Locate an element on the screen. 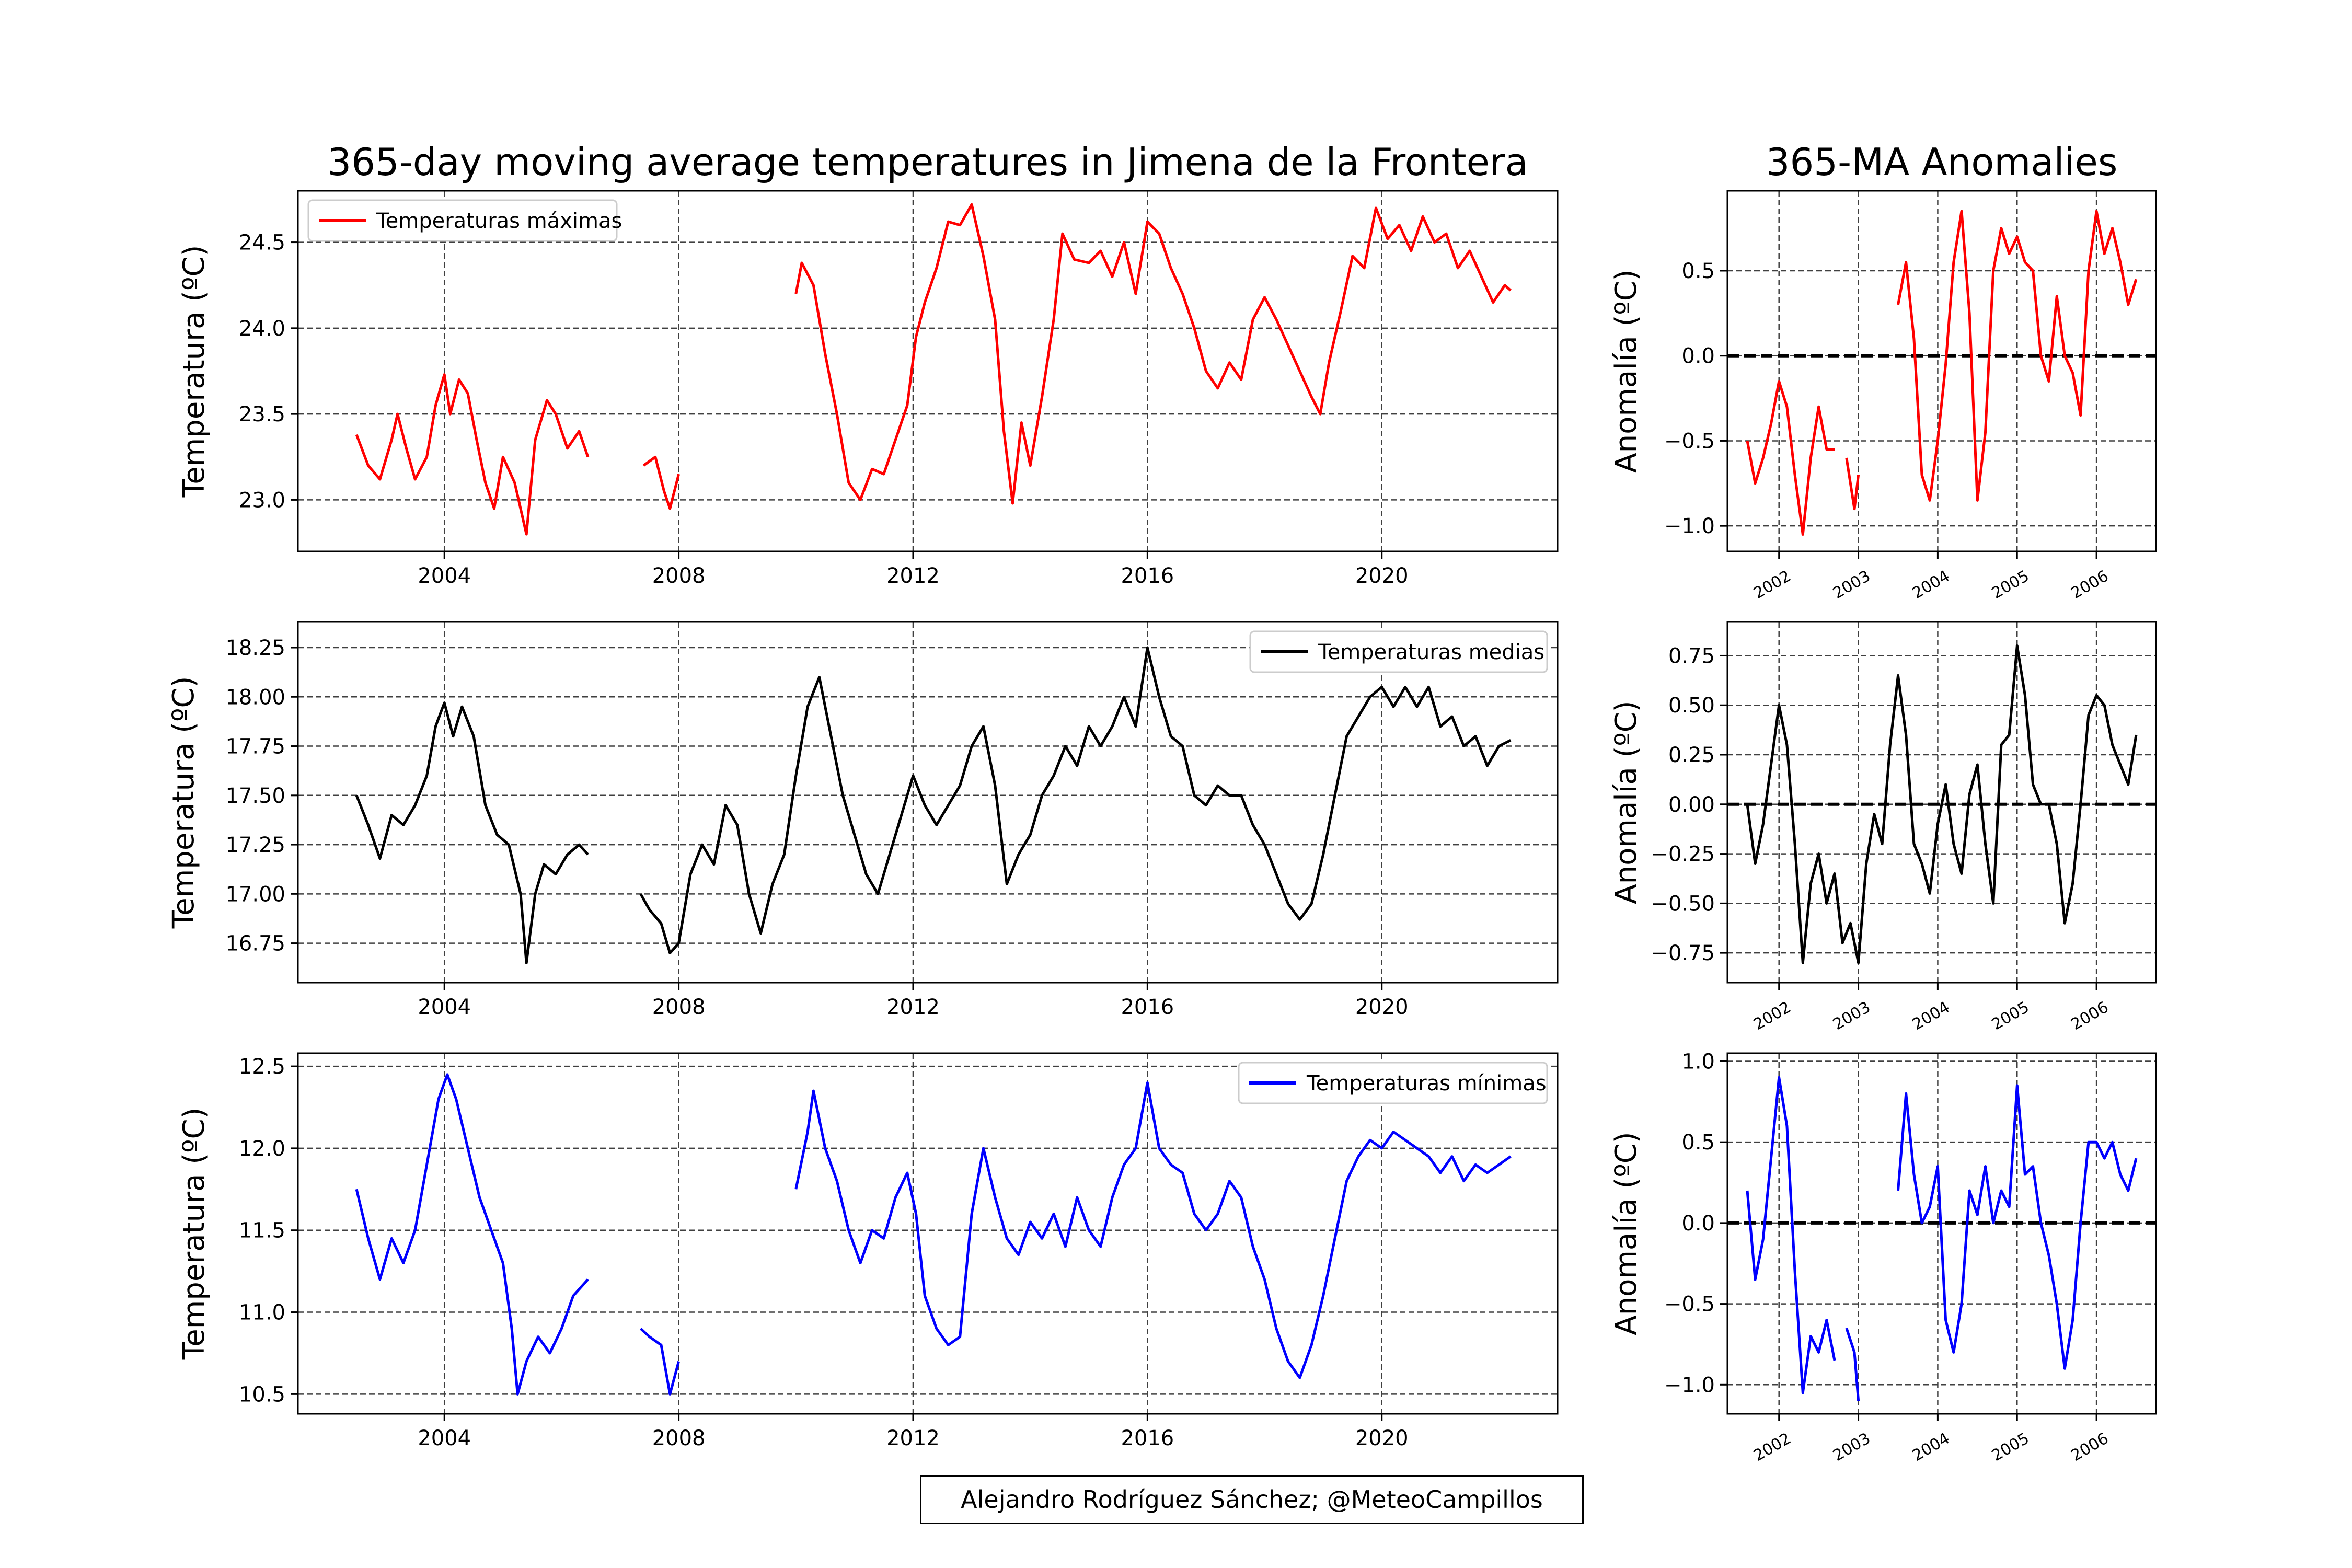 The width and height of the screenshot is (2352, 1568). y-tick-label: 1.0 is located at coordinates (1698, 1062).